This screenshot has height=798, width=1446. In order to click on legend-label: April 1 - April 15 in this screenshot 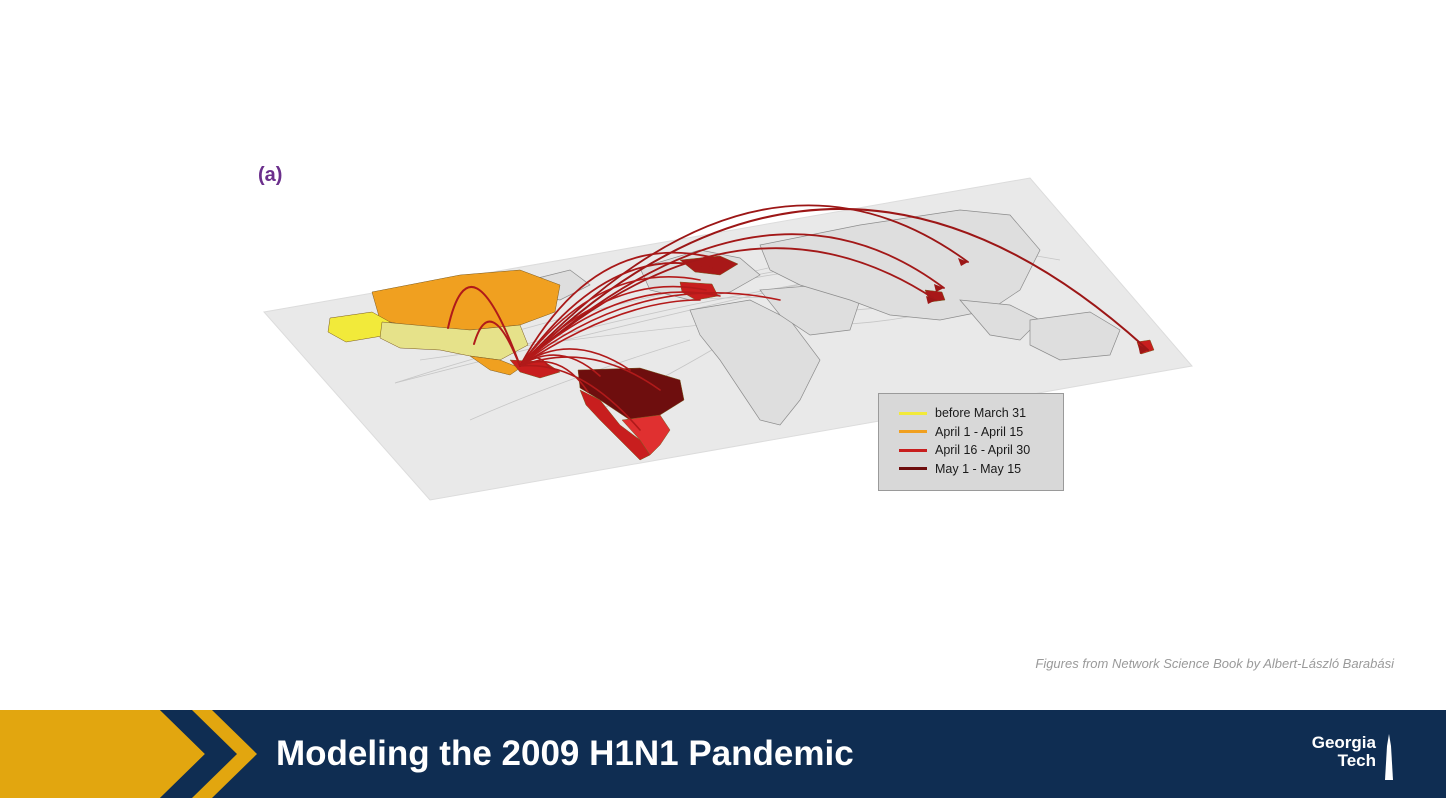, I will do `click(979, 431)`.